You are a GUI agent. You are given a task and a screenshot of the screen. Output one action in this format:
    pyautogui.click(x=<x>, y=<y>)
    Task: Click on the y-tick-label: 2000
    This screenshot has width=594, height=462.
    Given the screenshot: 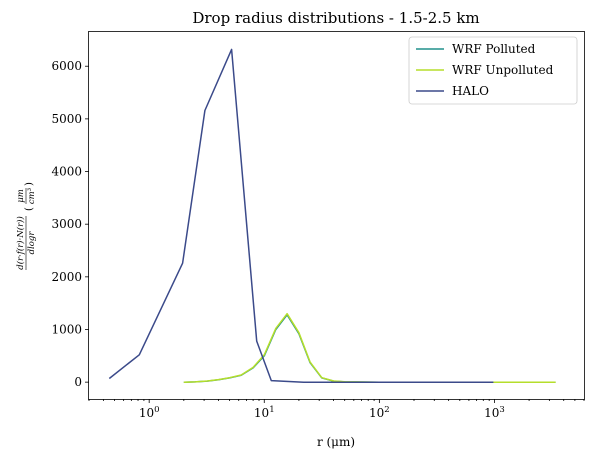 What is the action you would take?
    pyautogui.click(x=66, y=277)
    